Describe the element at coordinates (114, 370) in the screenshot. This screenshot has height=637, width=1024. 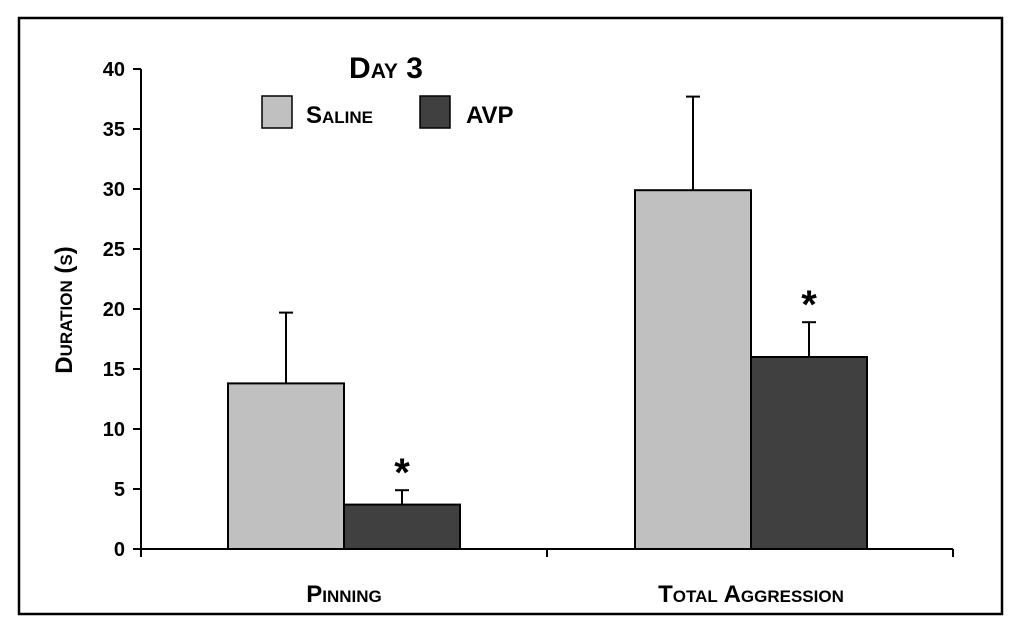
I see `y-tick-label: 15` at that location.